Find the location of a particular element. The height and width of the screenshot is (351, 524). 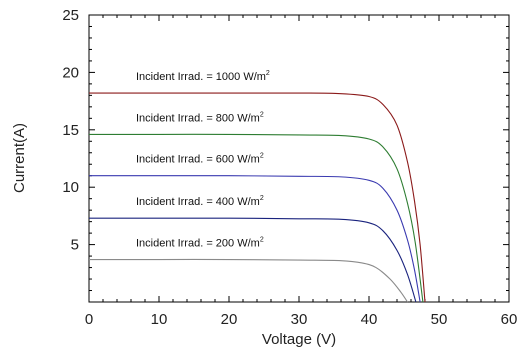

x-tick-label: 60 is located at coordinates (509, 319).